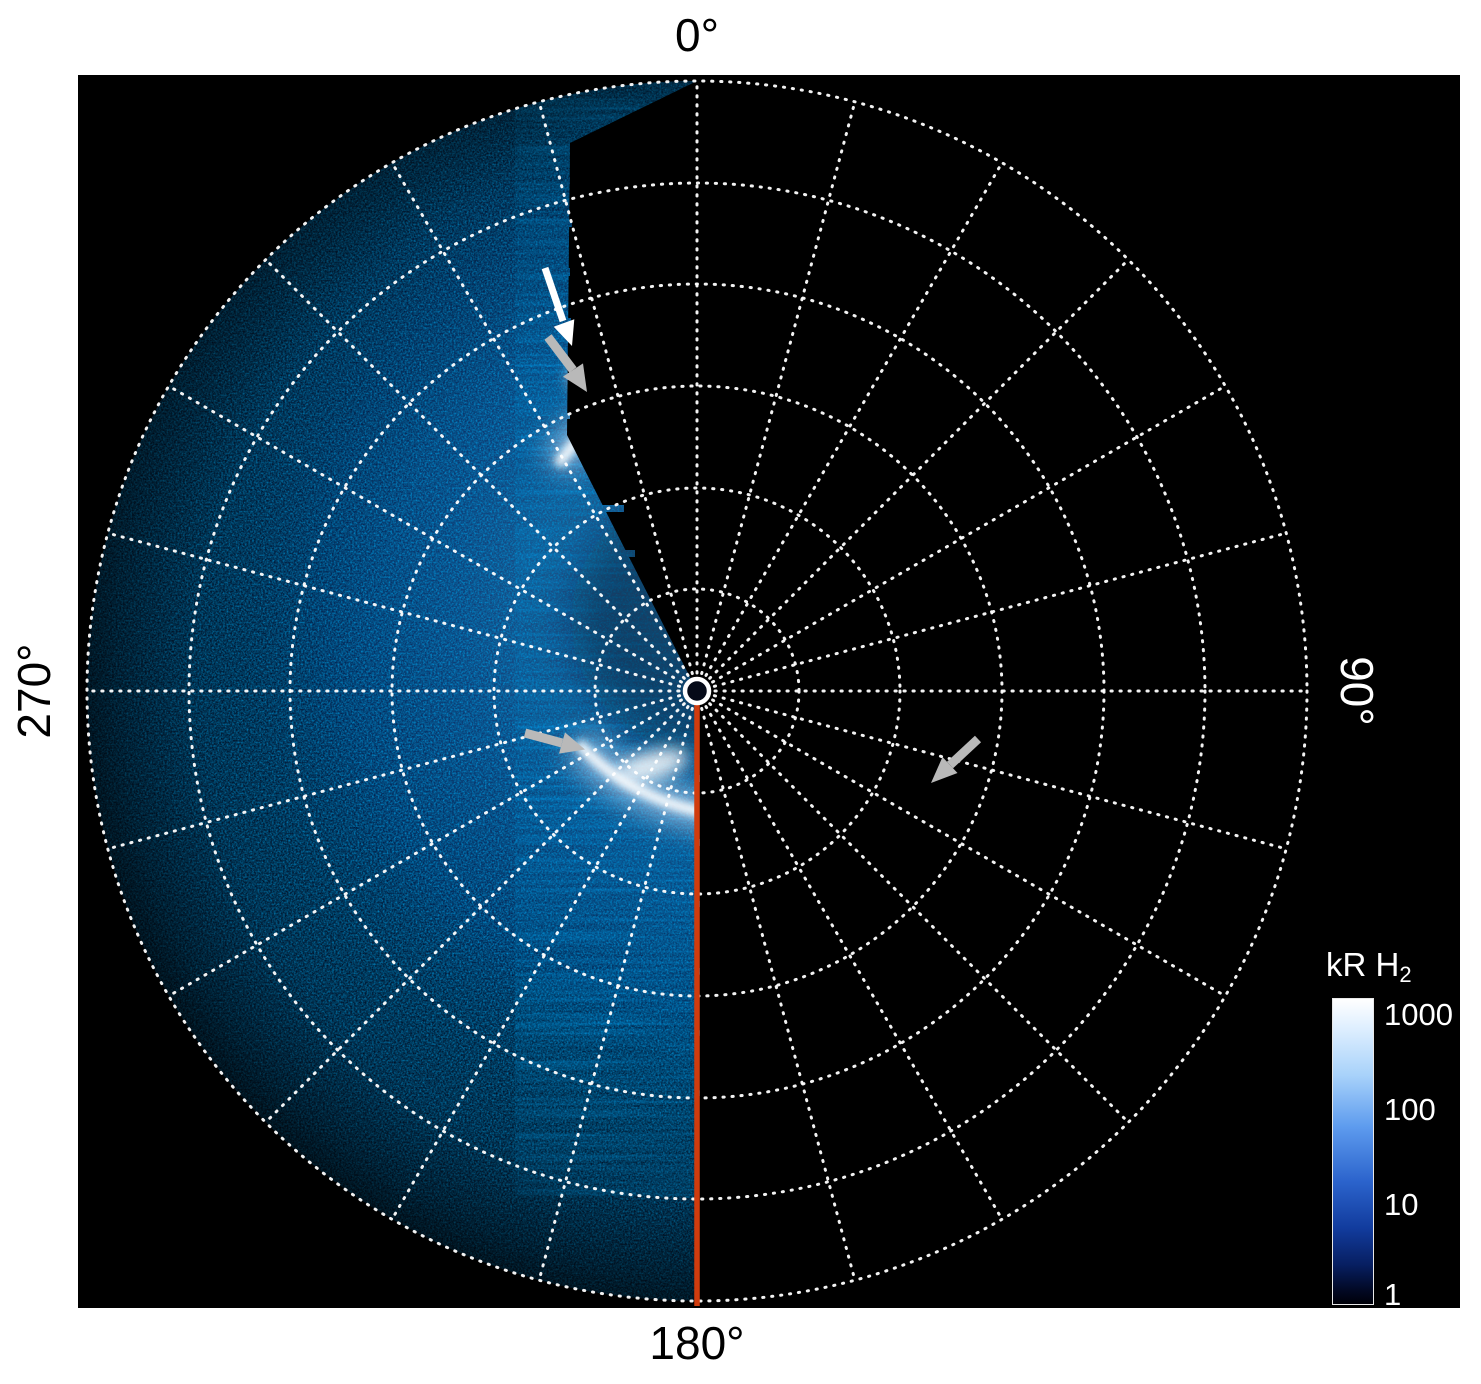 Image resolution: width=1481 pixels, height=1384 pixels. What do you see at coordinates (697, 35) in the screenshot?
I see `angle-label-0: 0°` at bounding box center [697, 35].